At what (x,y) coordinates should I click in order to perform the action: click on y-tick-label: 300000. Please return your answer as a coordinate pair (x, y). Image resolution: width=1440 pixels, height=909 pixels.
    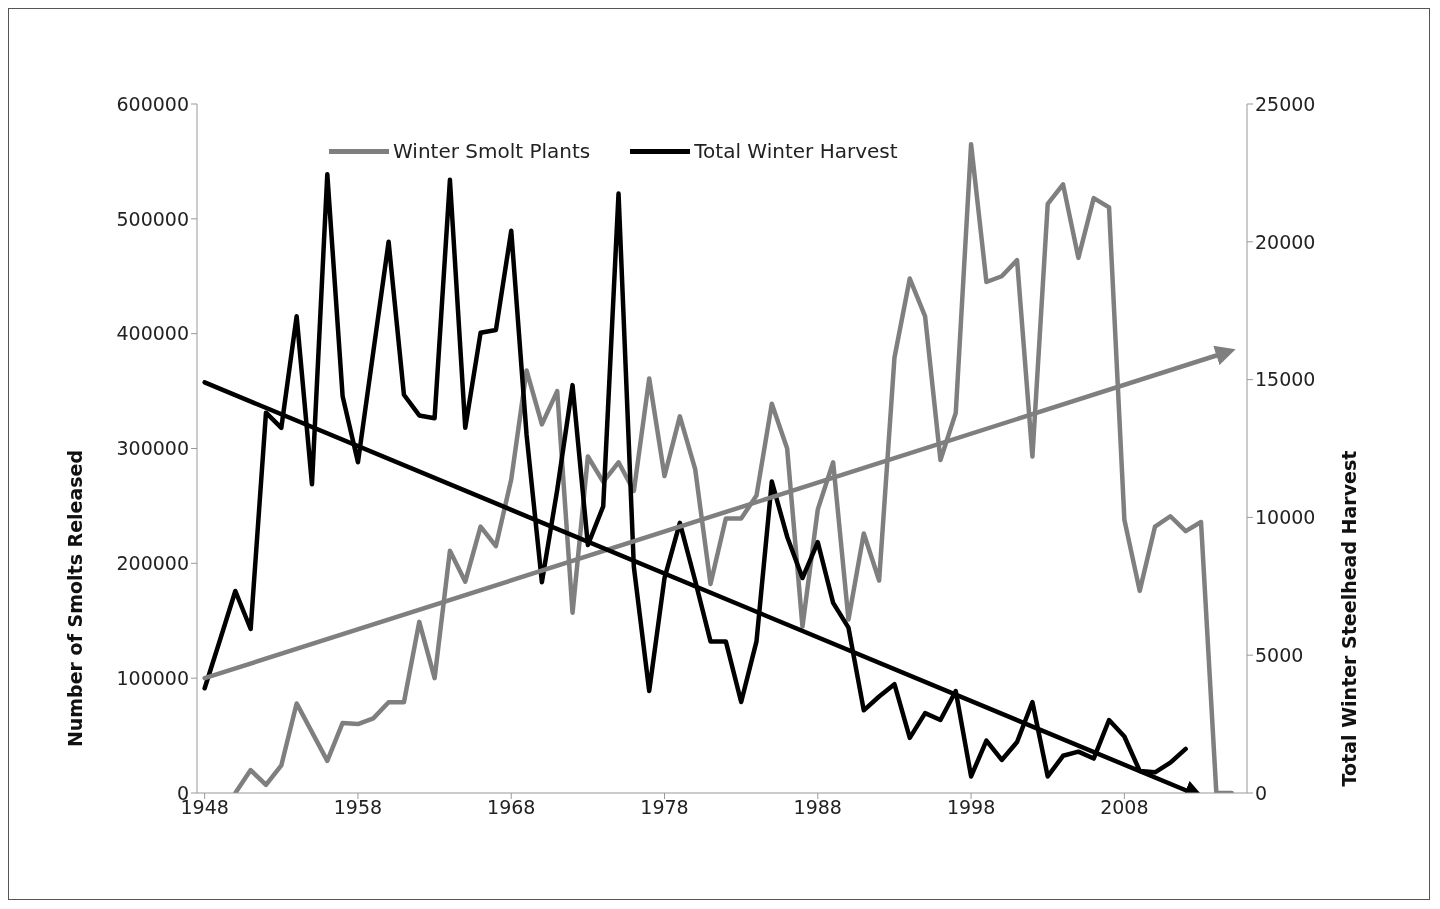
    Looking at the image, I should click on (152, 448).